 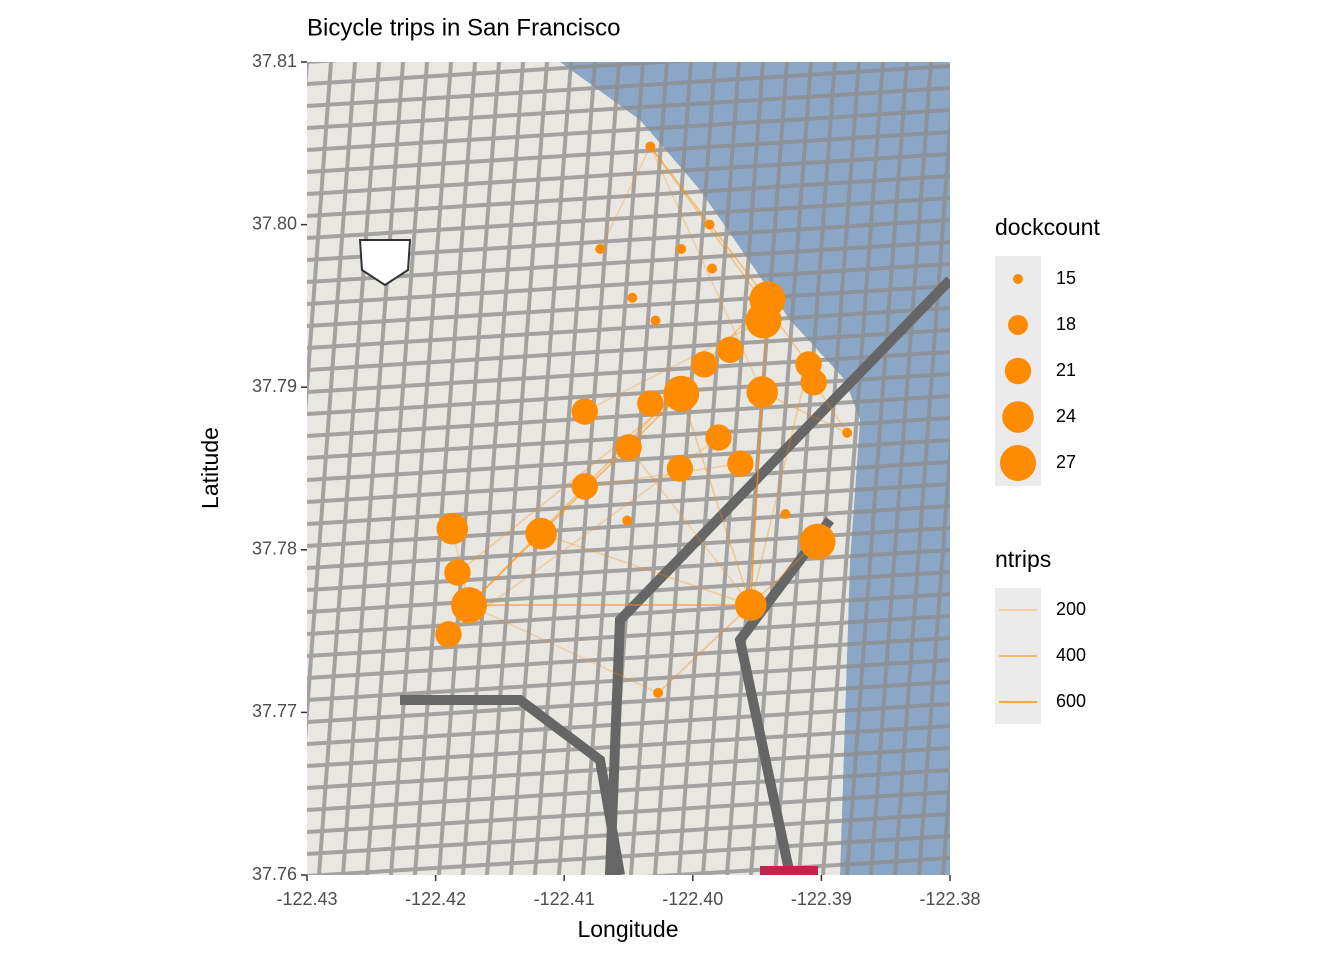 I want to click on y-axis-label: Latitude, so click(x=210, y=468).